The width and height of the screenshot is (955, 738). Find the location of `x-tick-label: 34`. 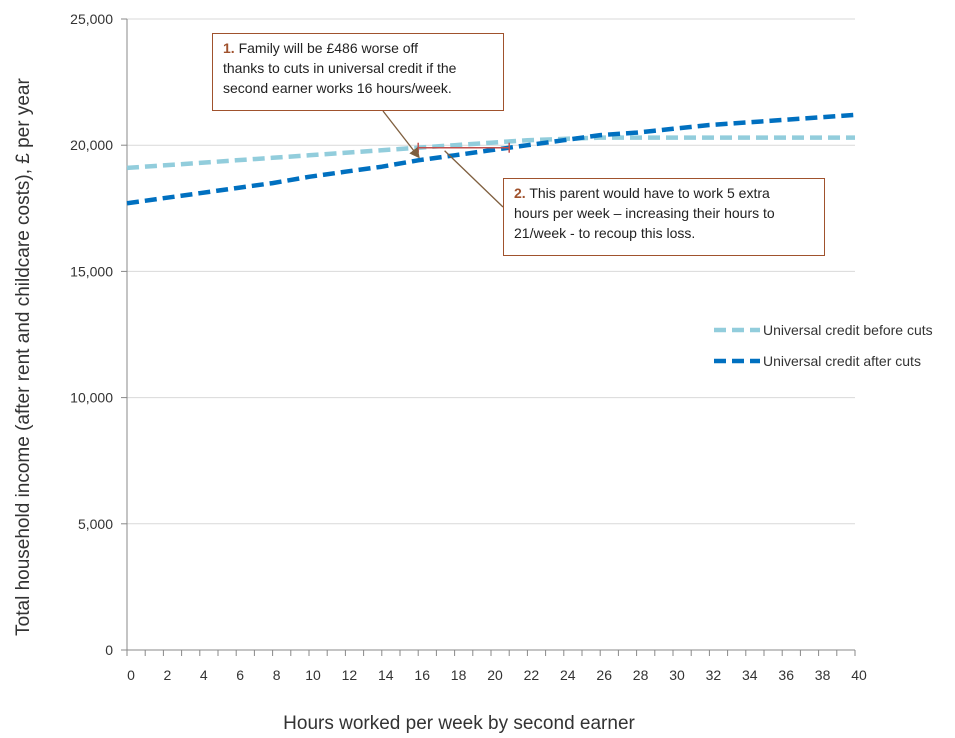

x-tick-label: 34 is located at coordinates (750, 675).